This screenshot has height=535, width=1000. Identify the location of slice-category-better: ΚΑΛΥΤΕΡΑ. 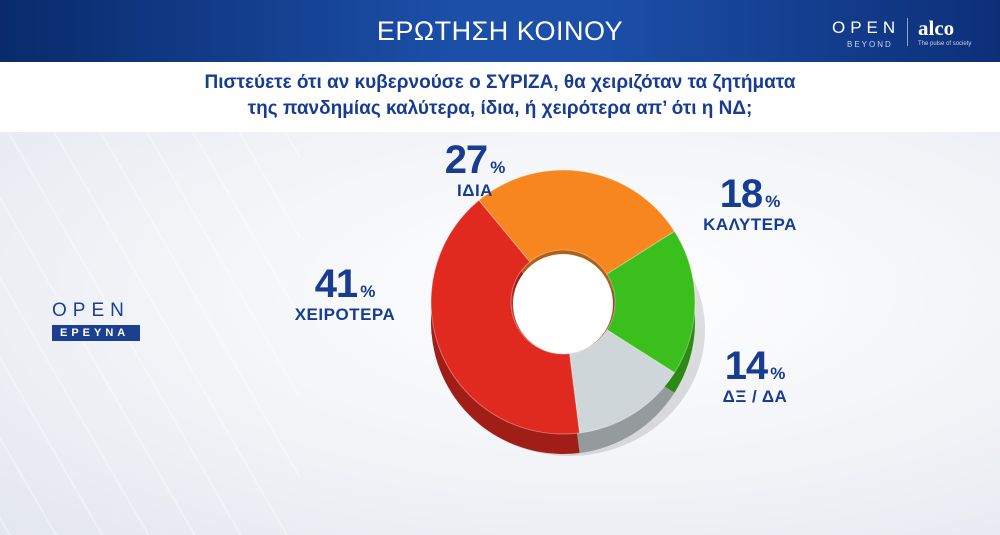
(750, 224).